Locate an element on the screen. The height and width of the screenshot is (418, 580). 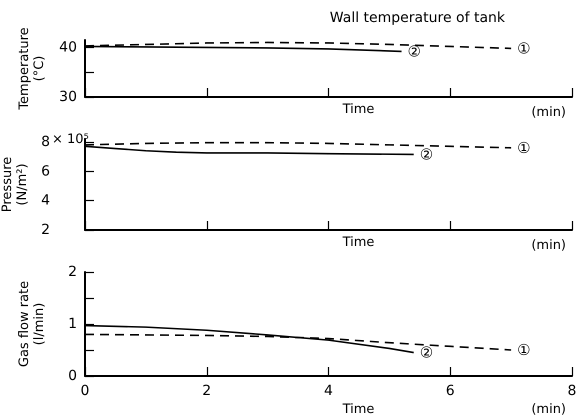
x-tick-label: 4 is located at coordinates (329, 391).